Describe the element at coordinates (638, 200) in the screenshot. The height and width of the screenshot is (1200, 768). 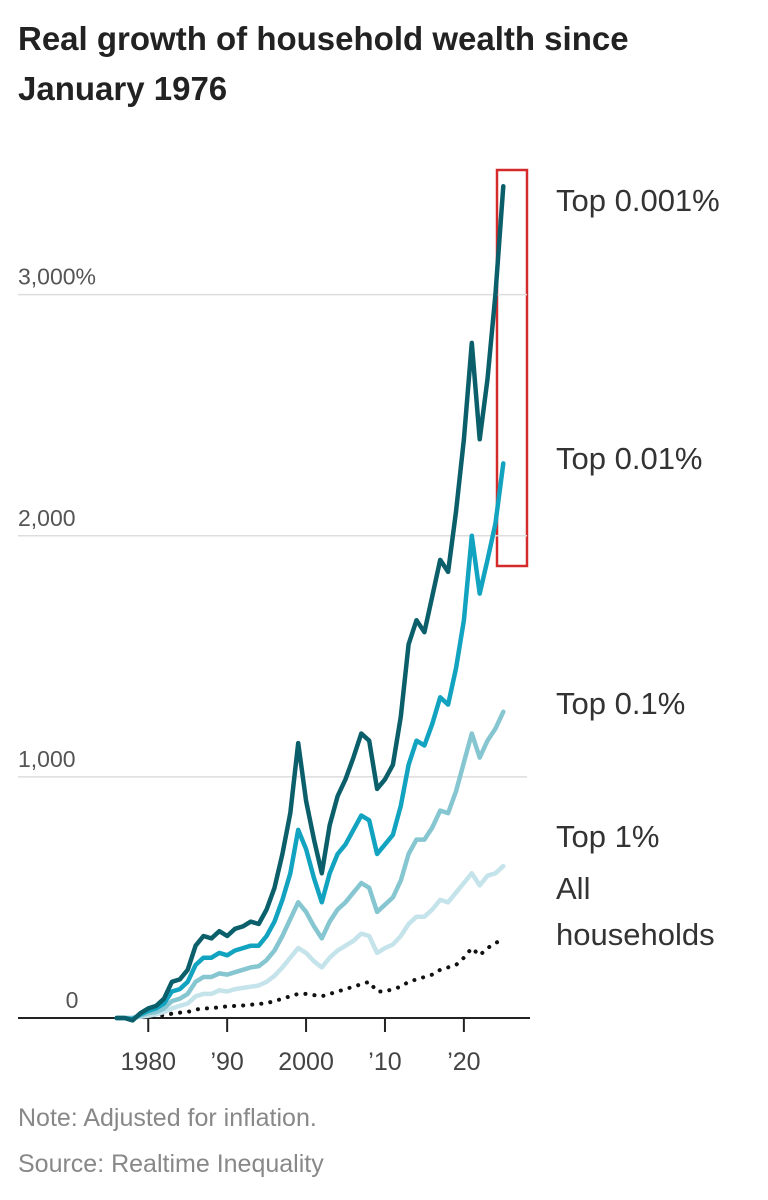
I see `series-label: Top 0.001%` at that location.